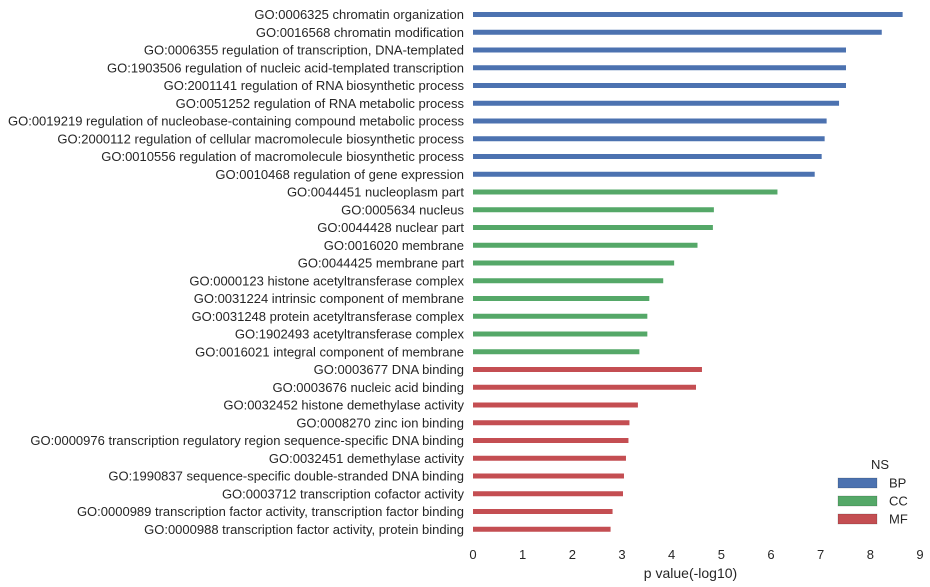  Describe the element at coordinates (870, 554) in the screenshot. I see `x-tick-label: 8` at that location.